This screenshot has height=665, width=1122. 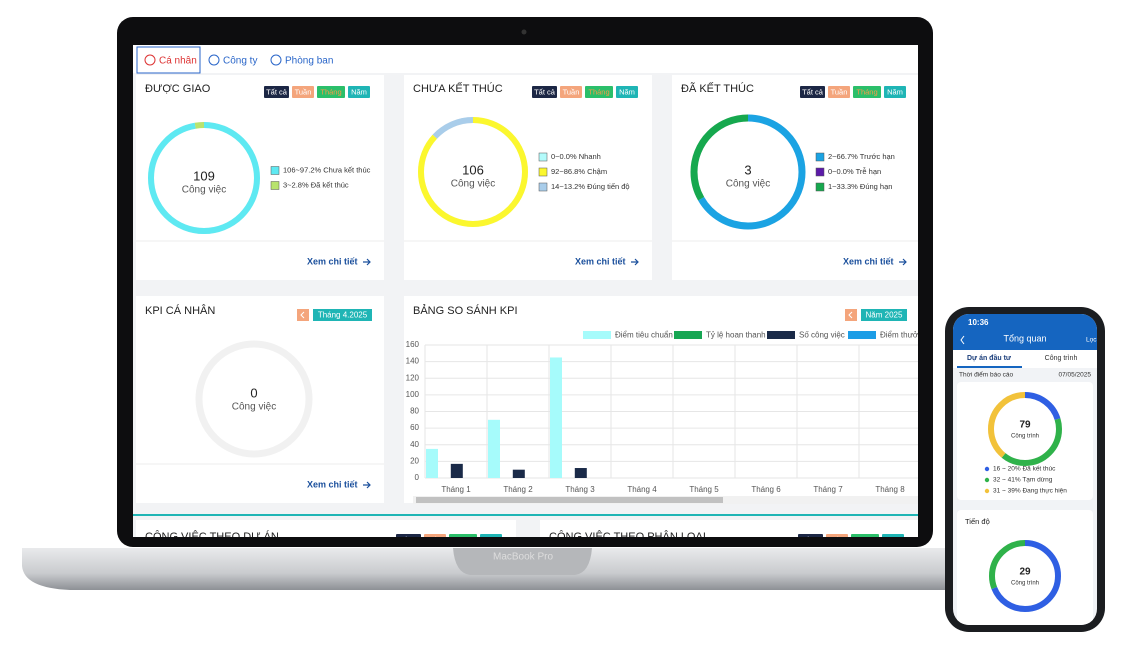 I want to click on y-tick-label: 0, so click(x=417, y=477).